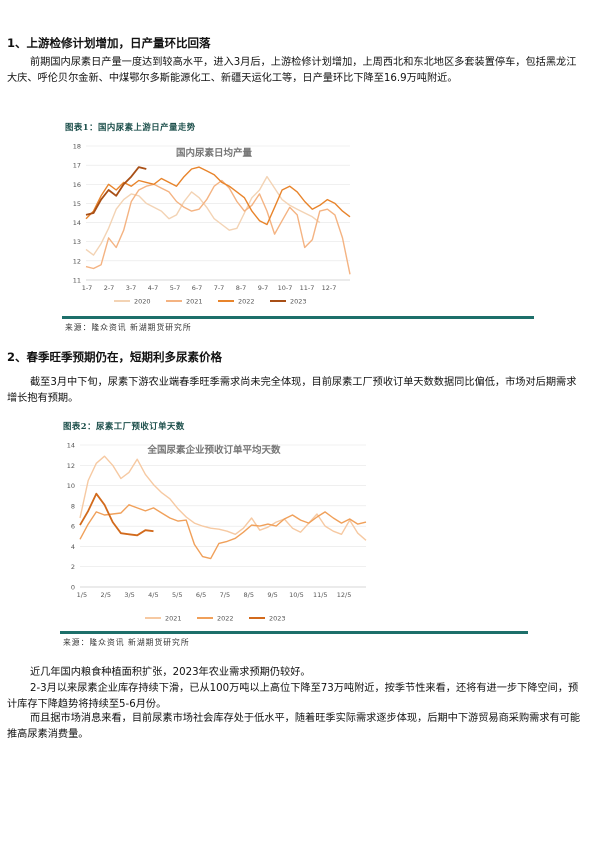  What do you see at coordinates (114, 357) in the screenshot?
I see `section2-heading: 2、春季旺季预期仍在，短期利多尿素价格` at bounding box center [114, 357].